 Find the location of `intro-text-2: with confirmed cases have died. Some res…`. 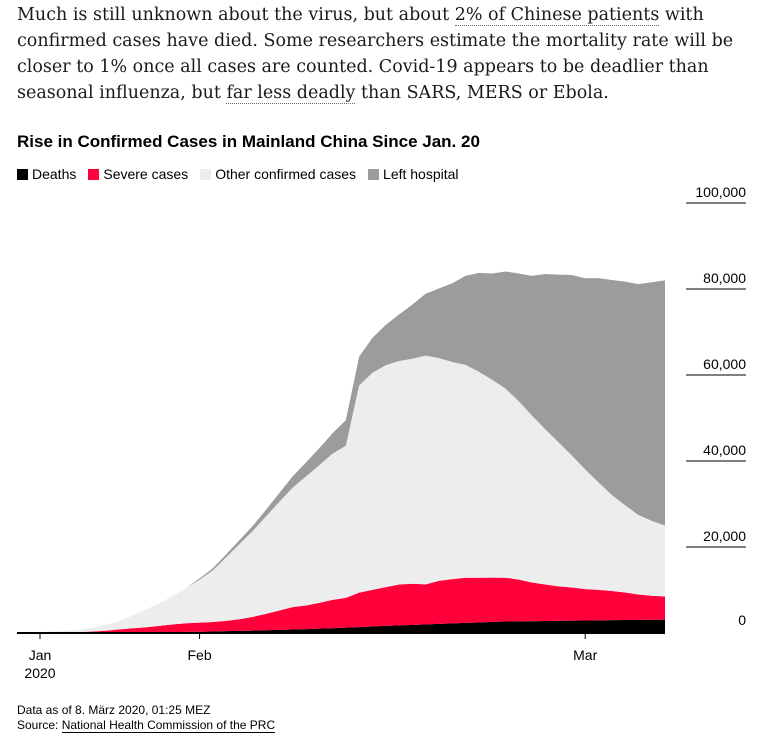

intro-text-2: with confirmed cases have died. Some res… is located at coordinates (375, 54).